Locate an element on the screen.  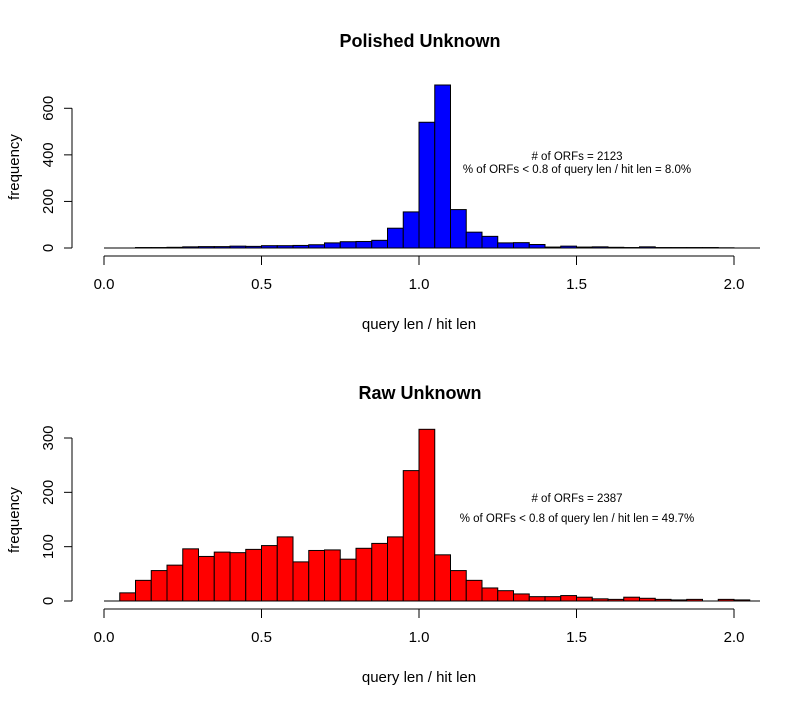
y-tick-label: 400 is located at coordinates (48, 154).